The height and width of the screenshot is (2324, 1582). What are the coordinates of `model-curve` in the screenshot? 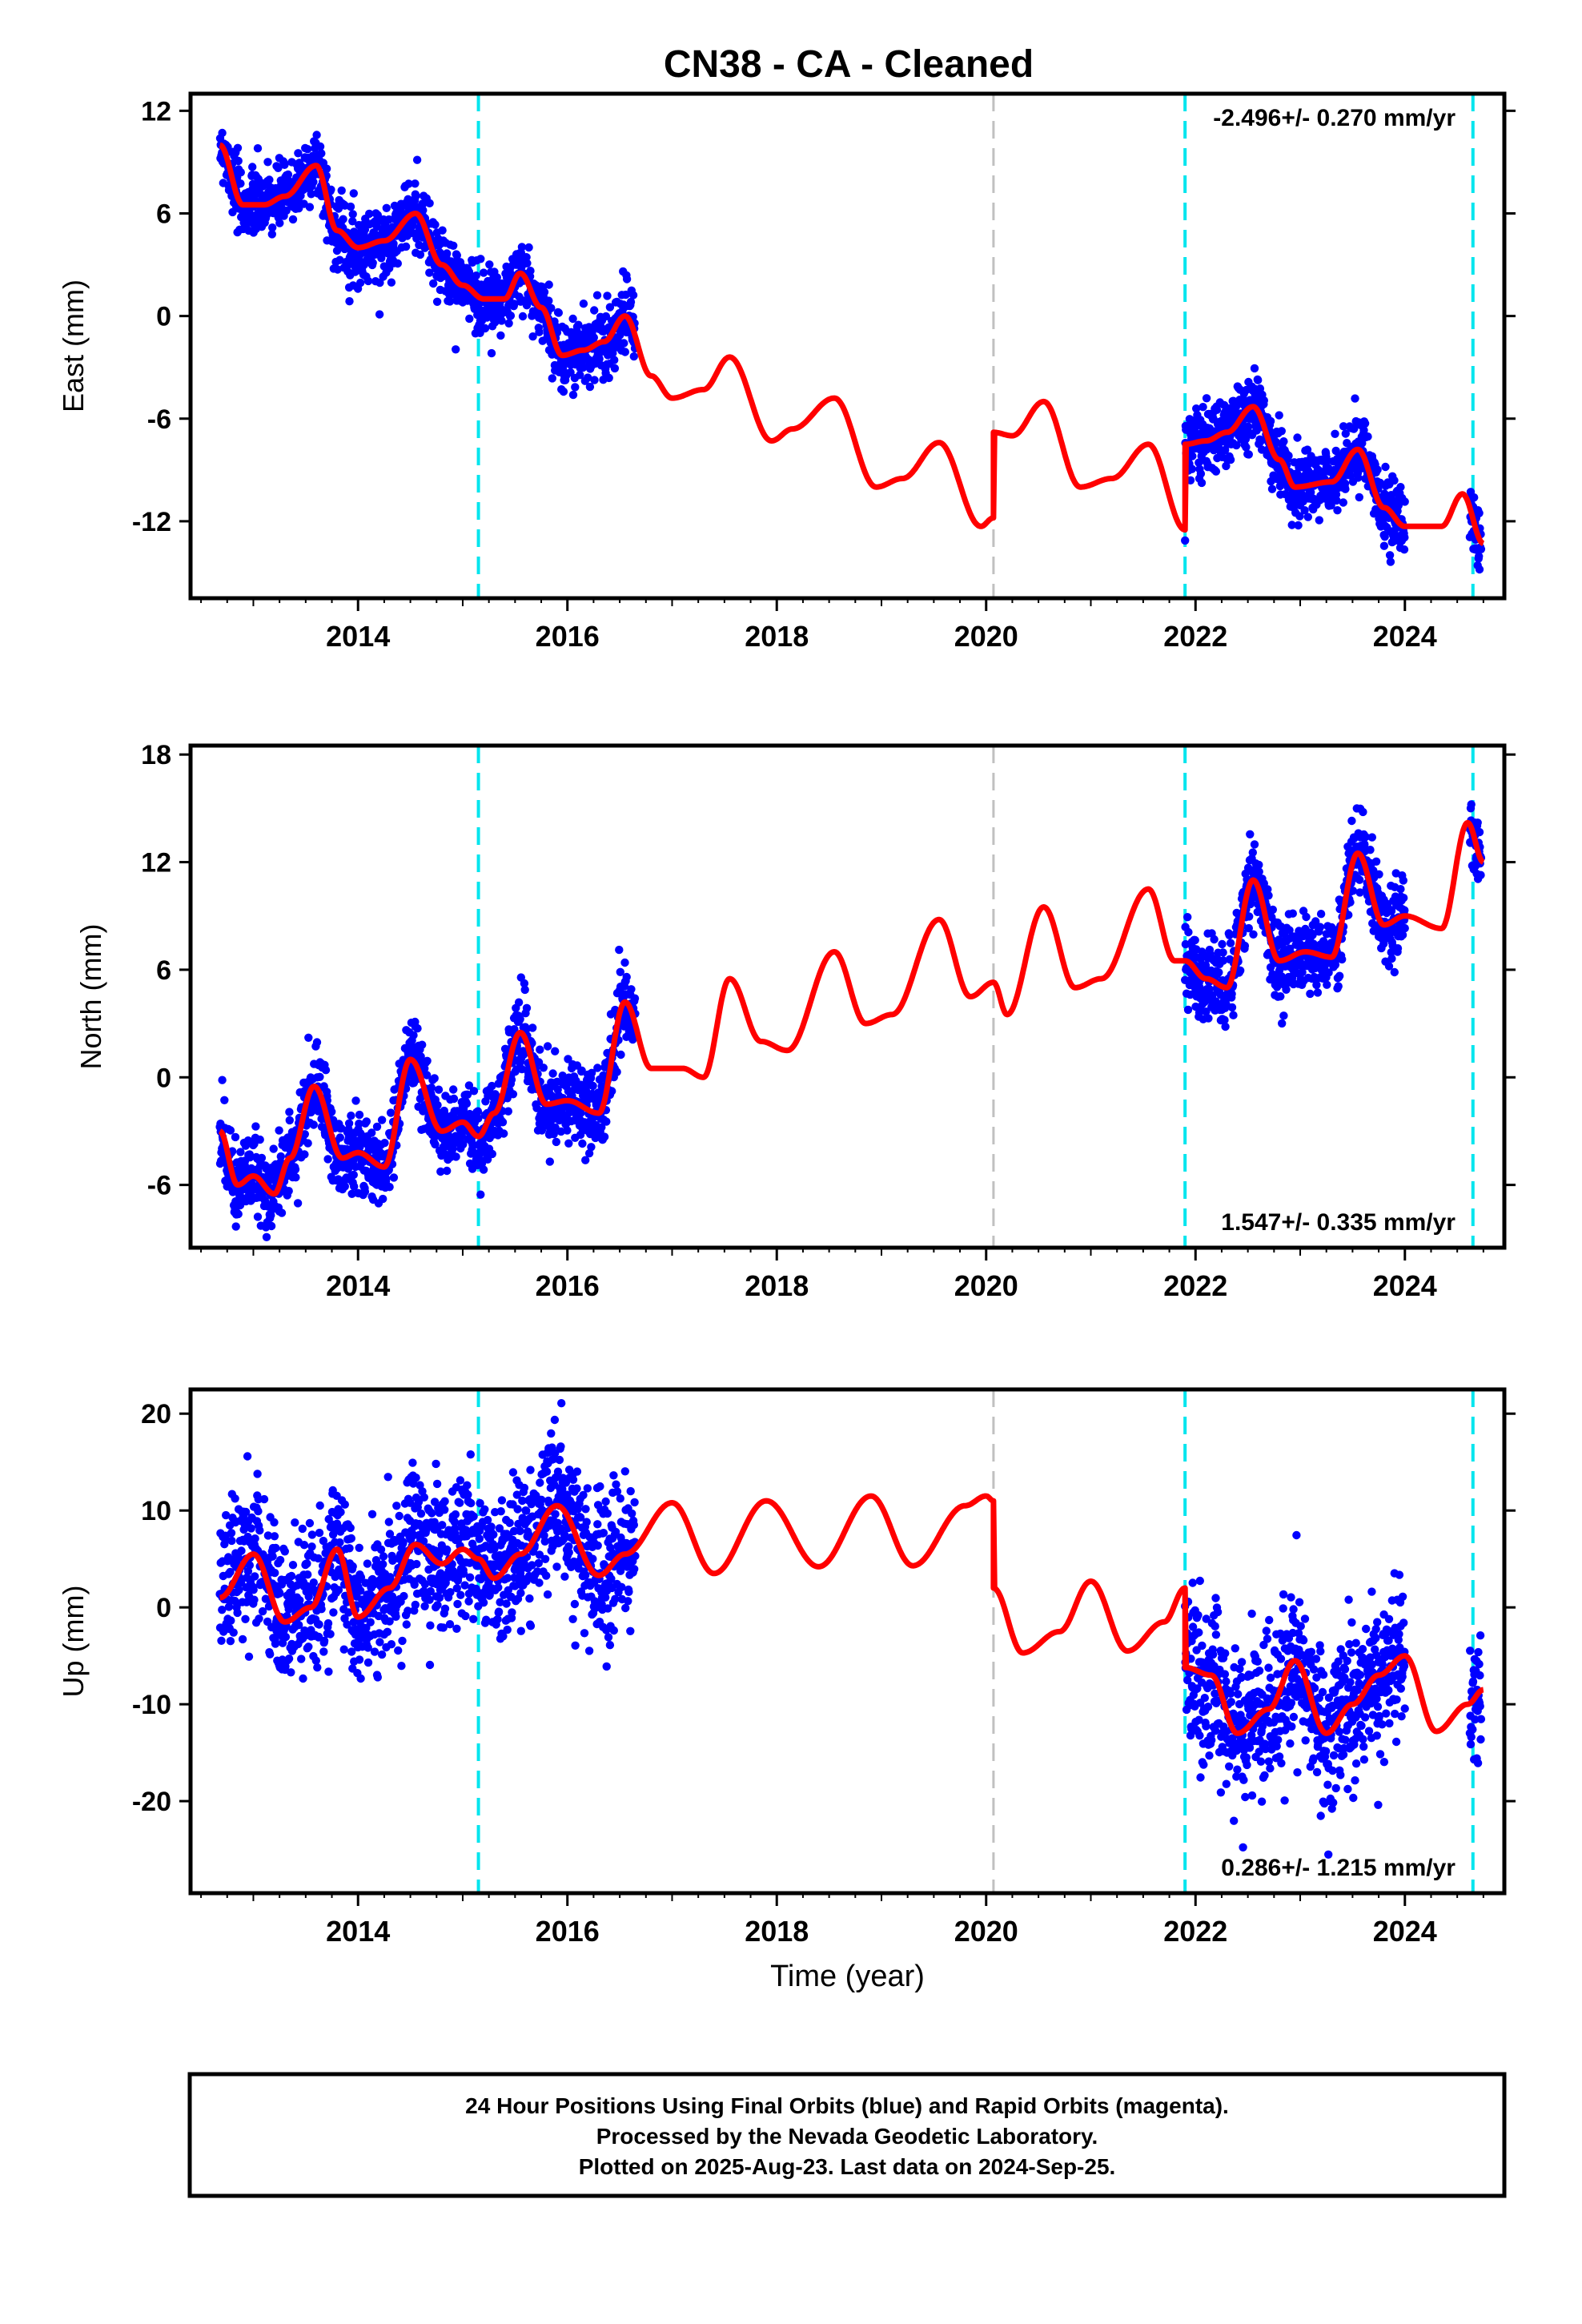 It's located at (851, 1008).